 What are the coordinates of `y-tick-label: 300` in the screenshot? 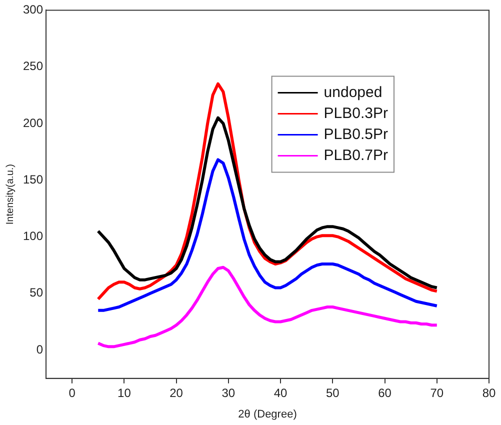 It's located at (33, 9).